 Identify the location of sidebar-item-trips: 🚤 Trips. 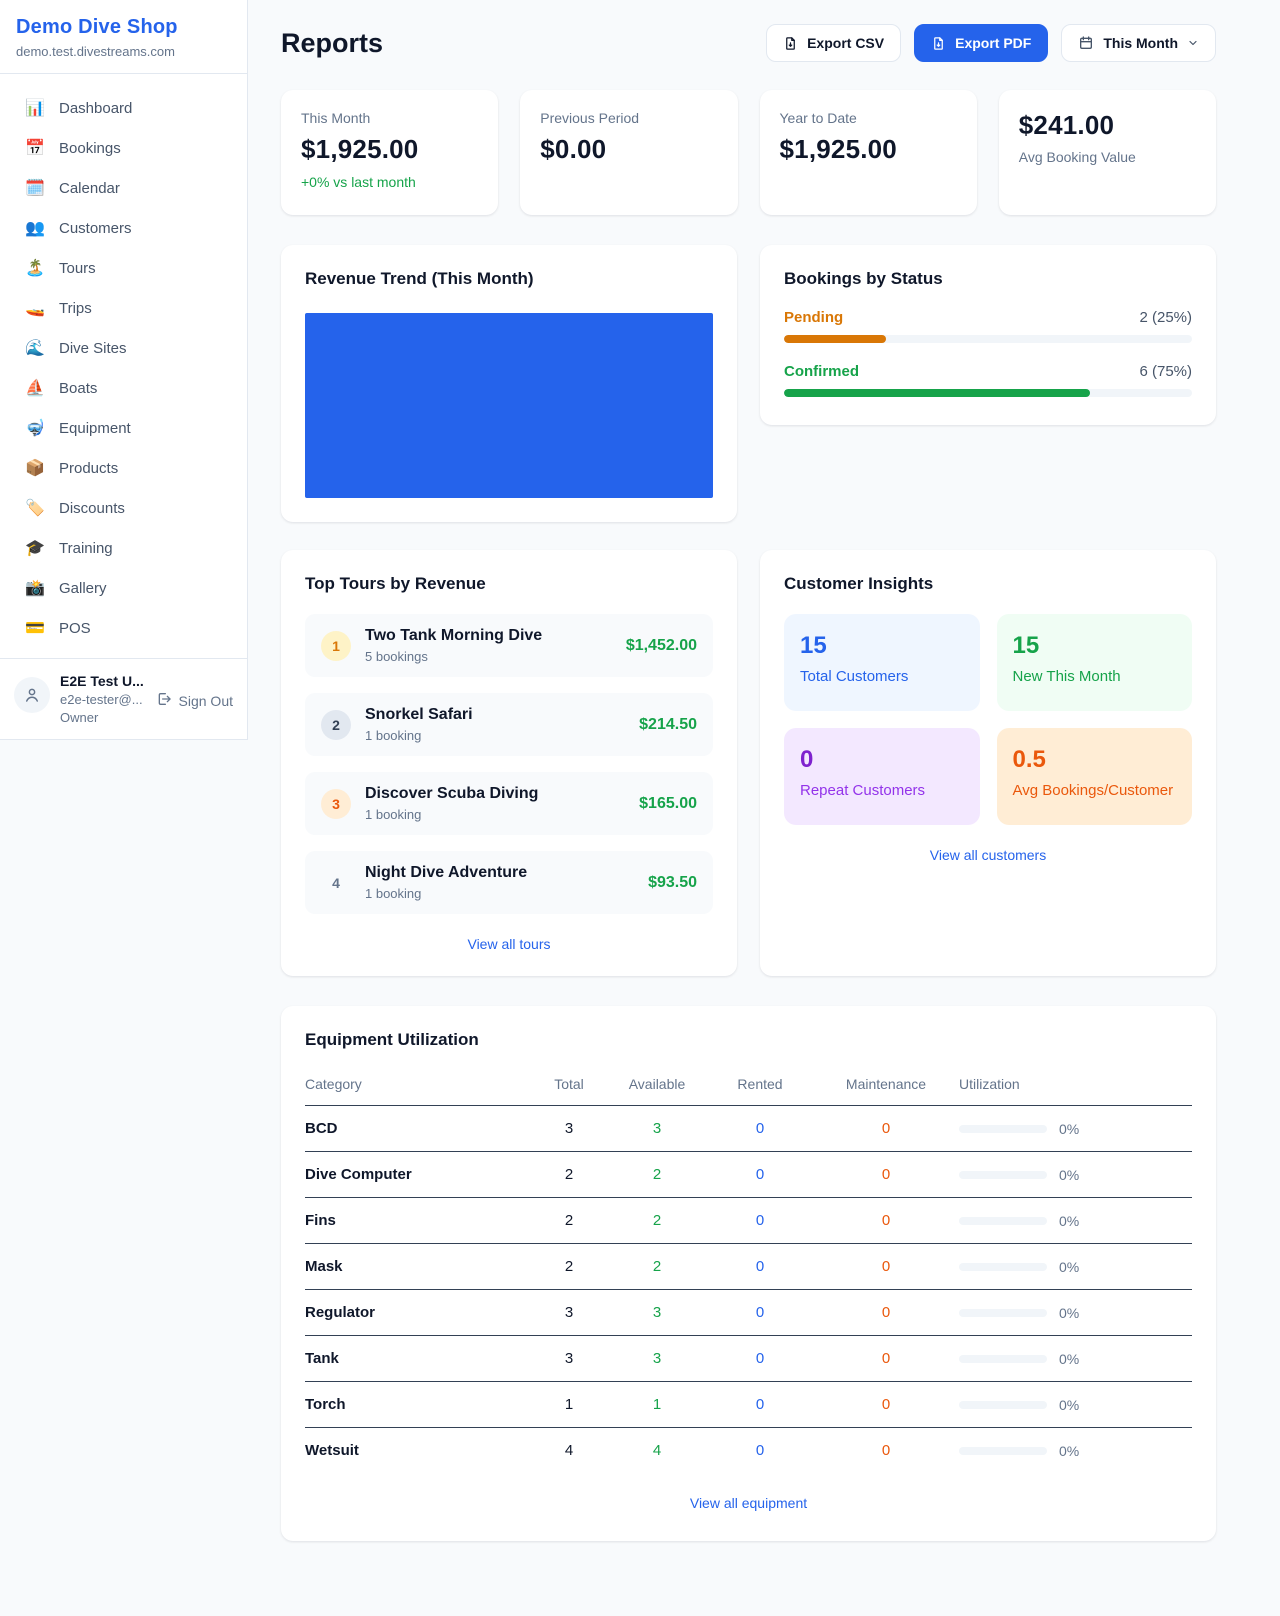
(123, 308).